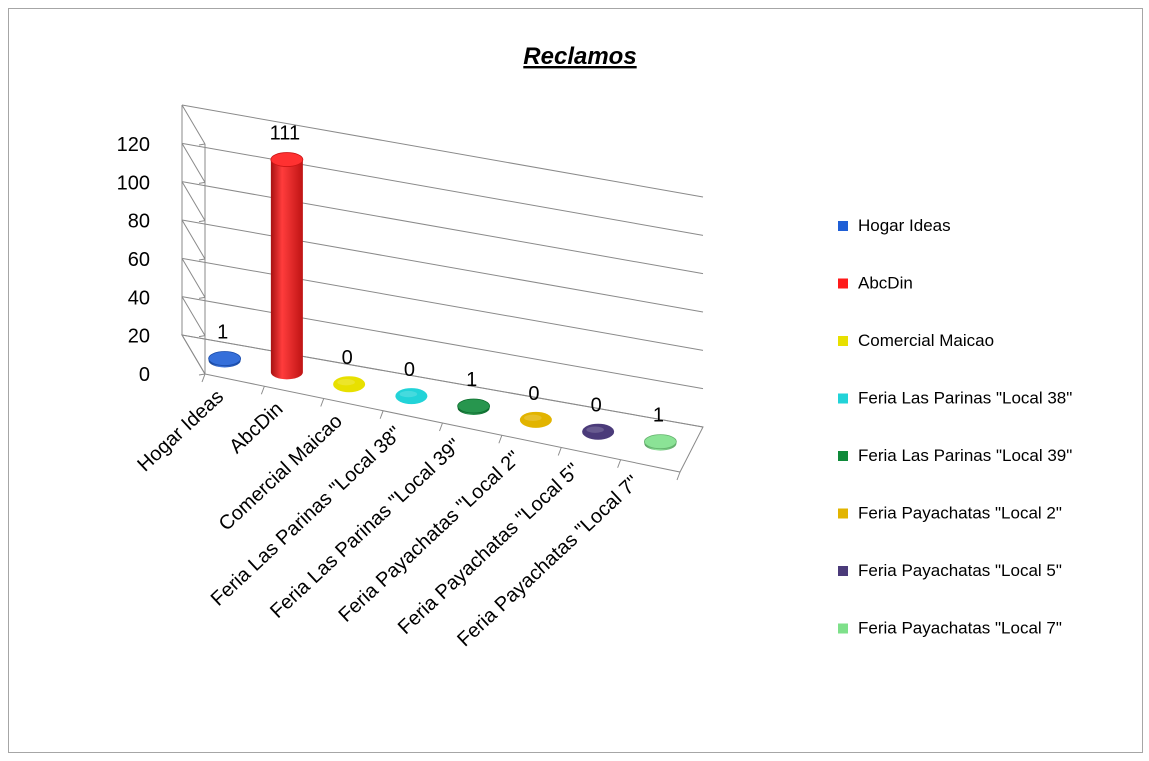  Describe the element at coordinates (960, 570) in the screenshot. I see `legend-label: Feria Payachatas "Local 5"` at that location.